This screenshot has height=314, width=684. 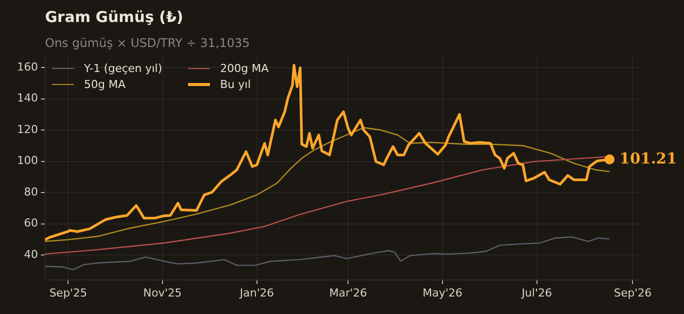 What do you see at coordinates (442, 293) in the screenshot?
I see `x-tick-label: May'26` at bounding box center [442, 293].